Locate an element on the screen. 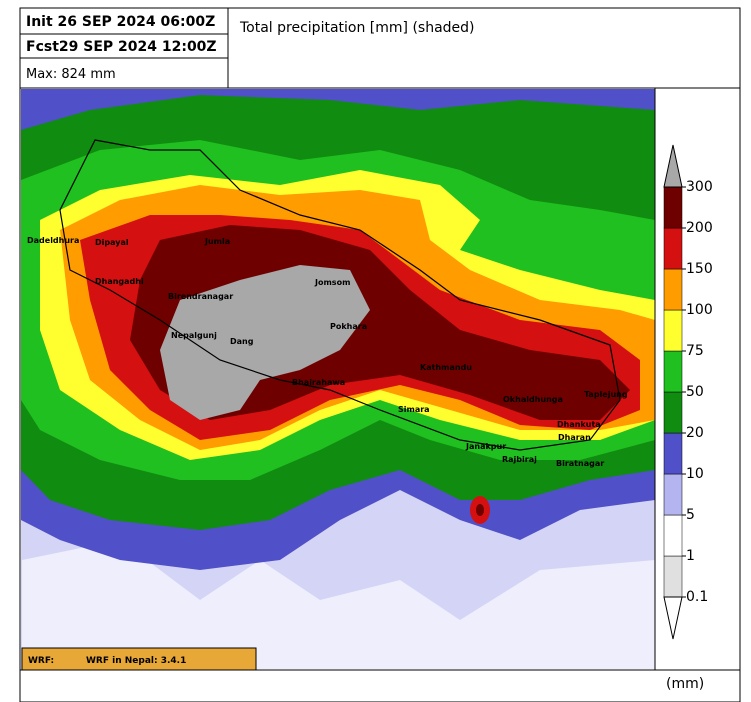  footer-version: WRF in Nepal: 3.4.1 is located at coordinates (136, 661).